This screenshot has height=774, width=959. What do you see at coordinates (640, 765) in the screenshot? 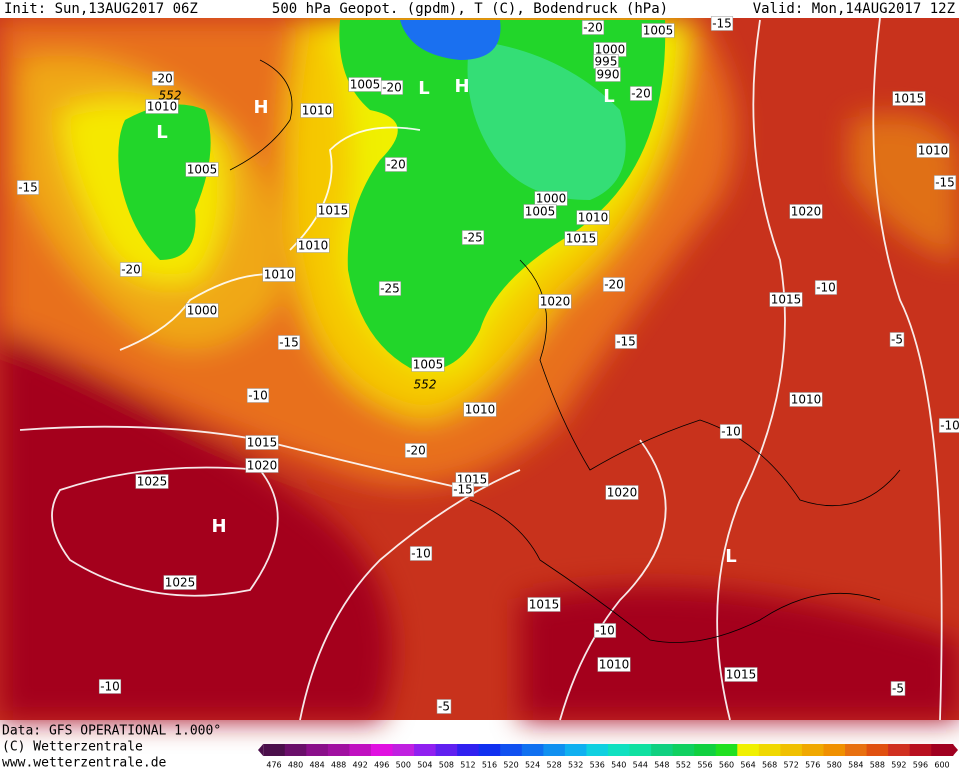
I see `colorbar-label: 544` at bounding box center [640, 765].